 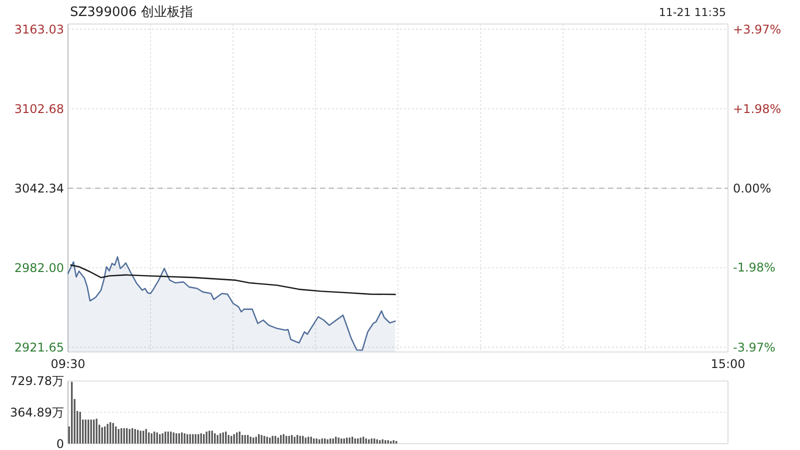 What do you see at coordinates (752, 188) in the screenshot?
I see `y2-tick-label: 0.00%` at bounding box center [752, 188].